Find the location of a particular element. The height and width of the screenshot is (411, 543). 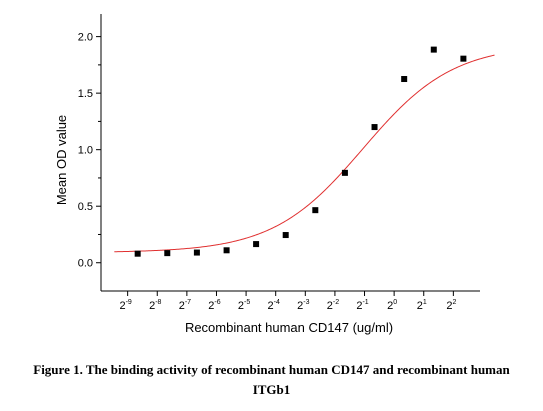

x-tick-label: 2-3 is located at coordinates (303, 305).